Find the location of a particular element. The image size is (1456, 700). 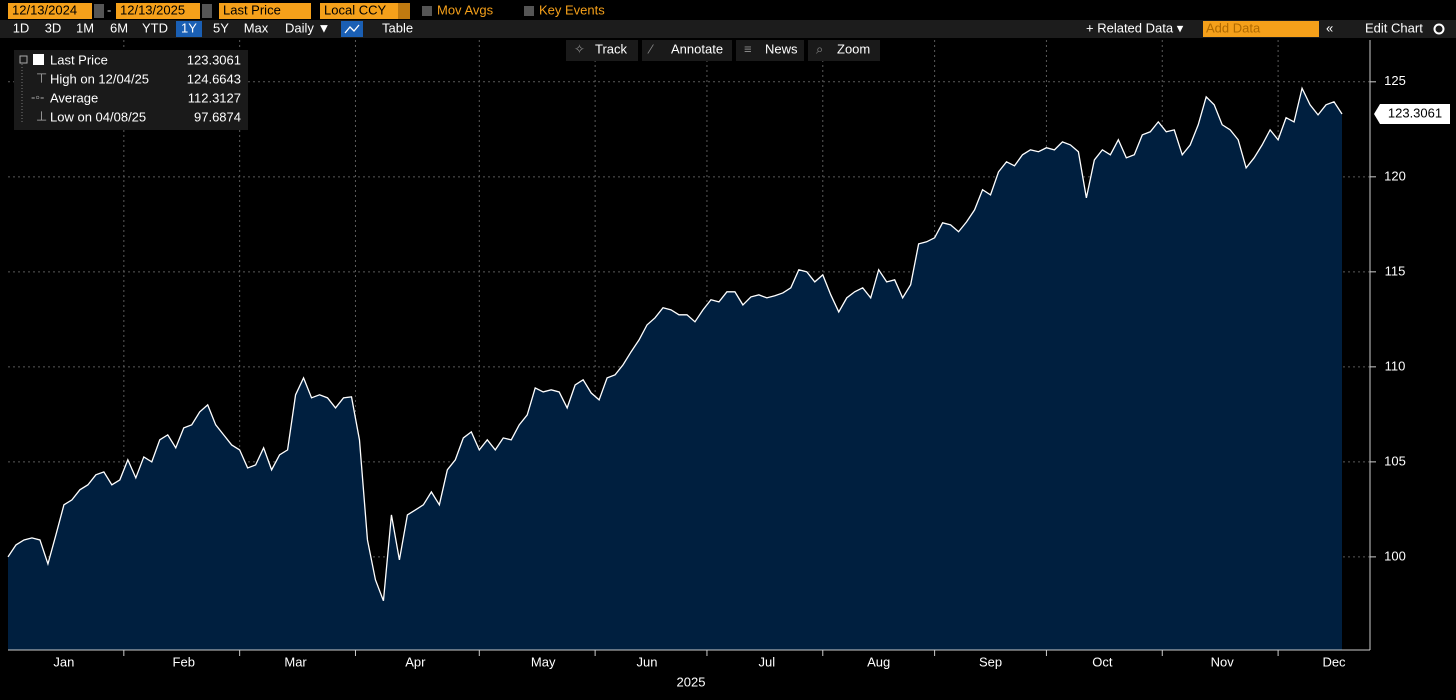

x-tick-label: Feb is located at coordinates (184, 661).